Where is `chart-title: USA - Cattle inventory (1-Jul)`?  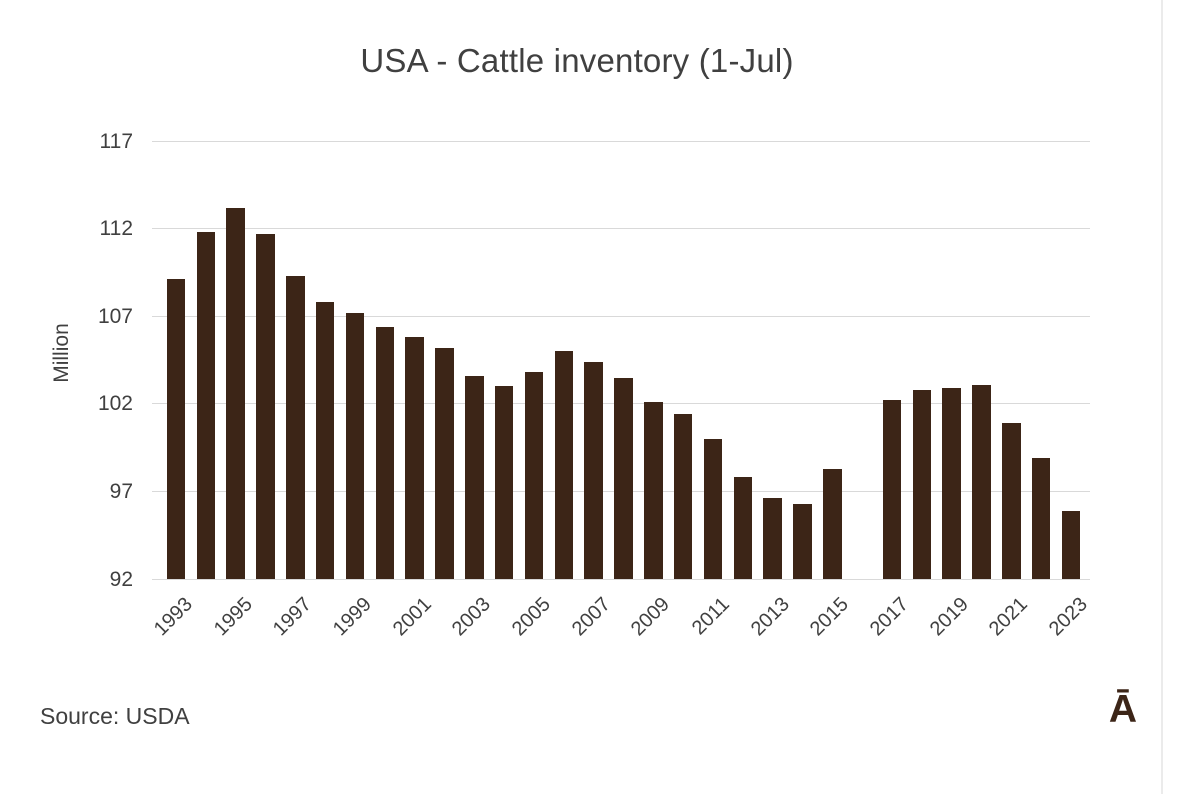
chart-title: USA - Cattle inventory (1-Jul) is located at coordinates (577, 60).